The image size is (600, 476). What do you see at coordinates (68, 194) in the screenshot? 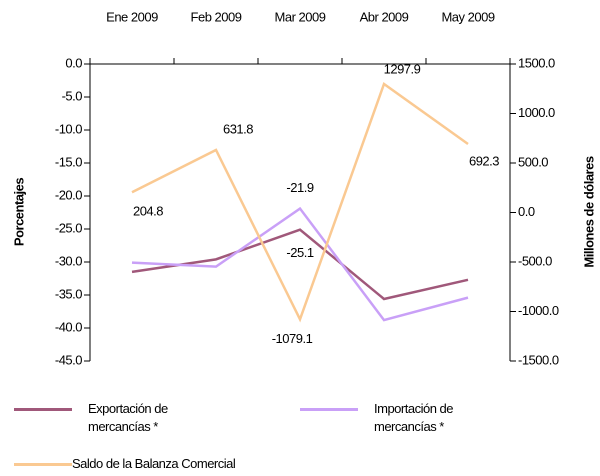
I see `y-tick-label: -20.0` at bounding box center [68, 194].